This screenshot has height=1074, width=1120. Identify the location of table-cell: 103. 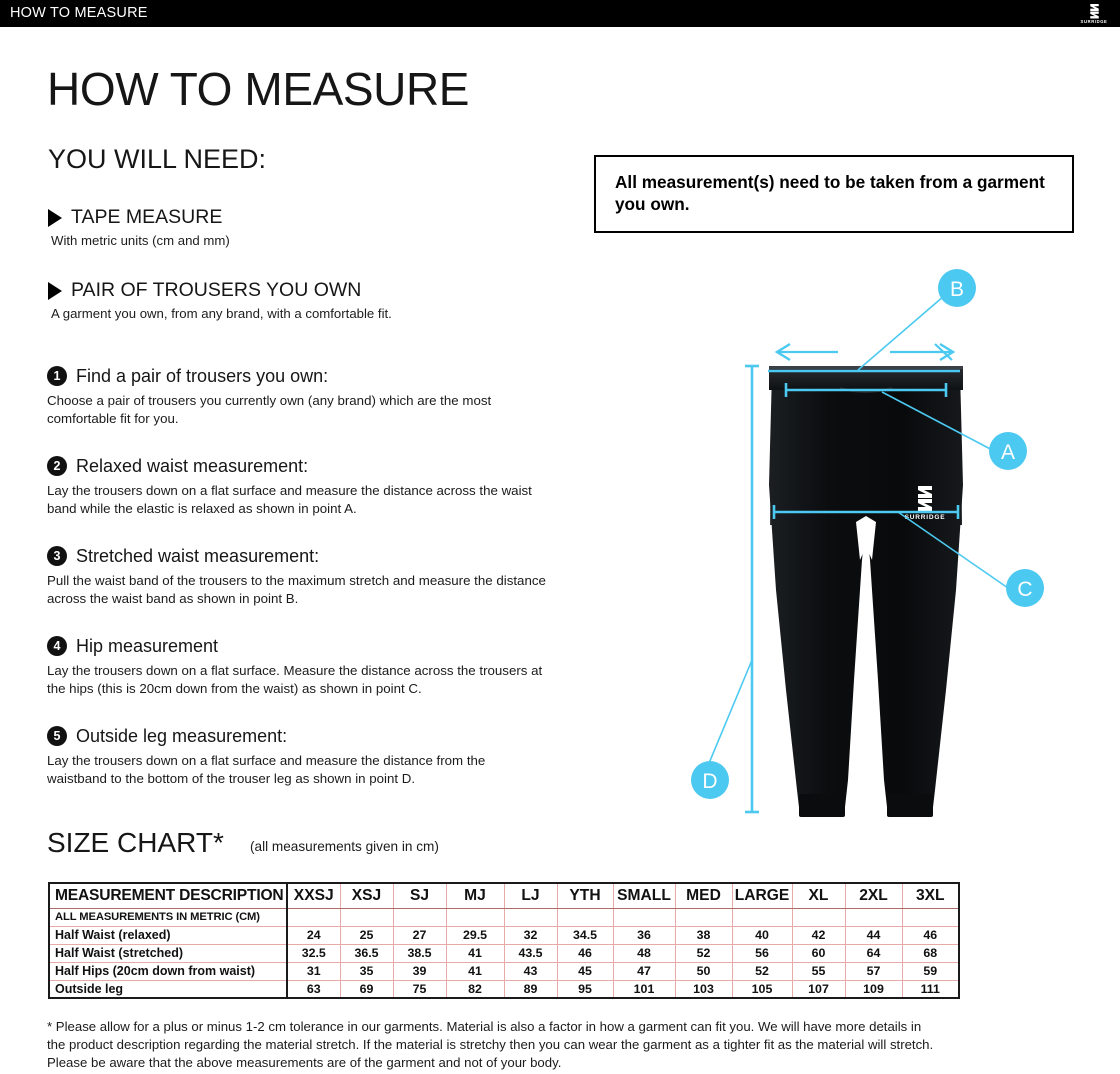
(703, 989).